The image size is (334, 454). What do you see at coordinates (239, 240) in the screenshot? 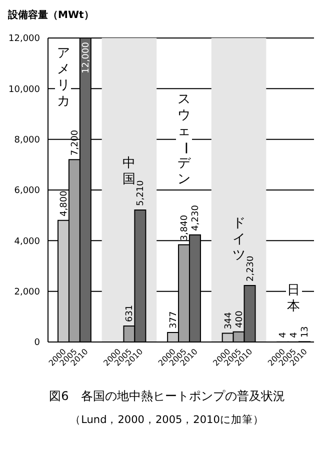
I see `annotation: ドイツ` at bounding box center [239, 240].